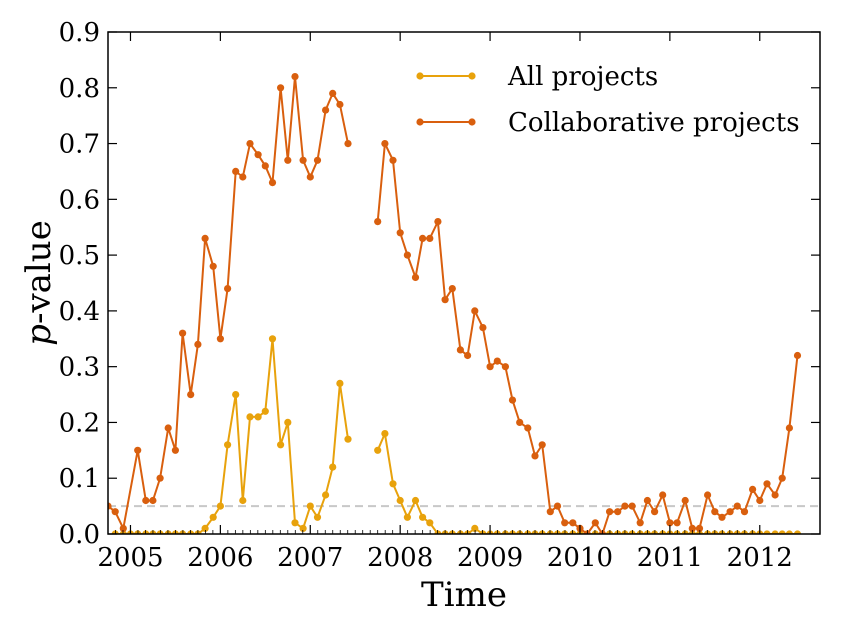 The height and width of the screenshot is (618, 842). I want to click on y-axis-title-italic: p, so click(39, 335).